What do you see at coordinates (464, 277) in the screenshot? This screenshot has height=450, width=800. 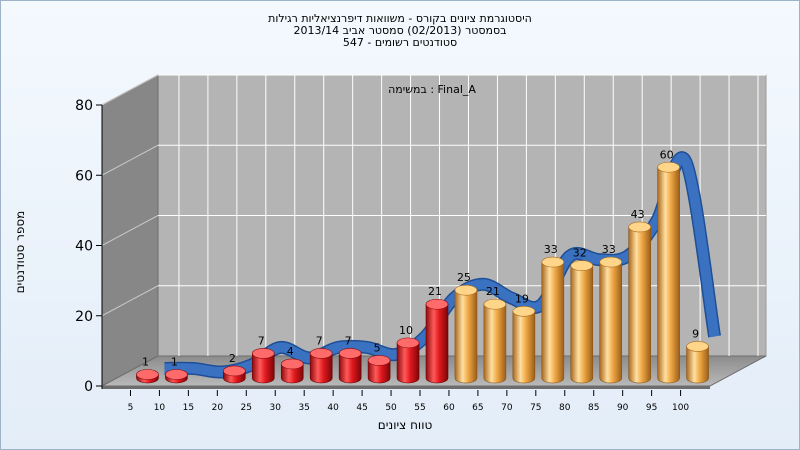 I see `bar-value-label: 25` at bounding box center [464, 277].